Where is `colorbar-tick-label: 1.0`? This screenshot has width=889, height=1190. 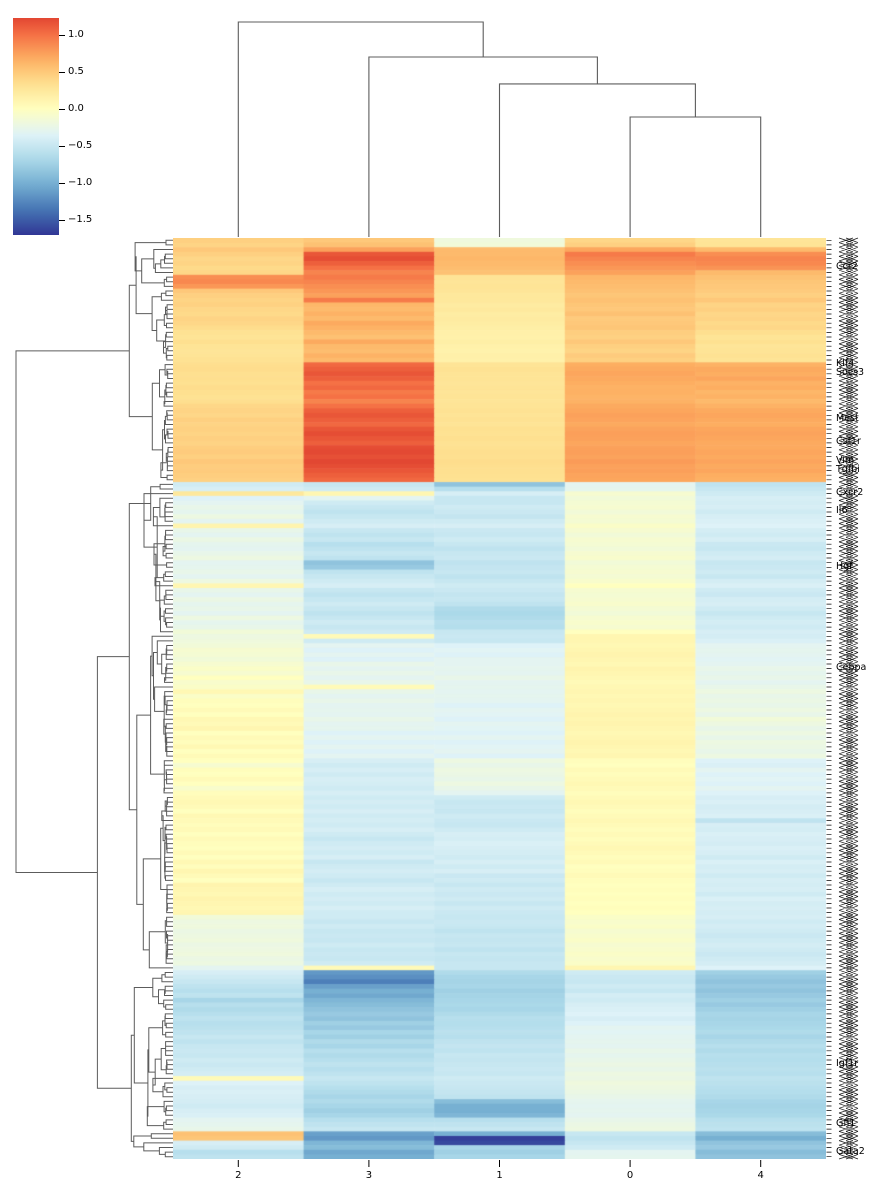 colorbar-tick-label: 1.0 is located at coordinates (76, 35).